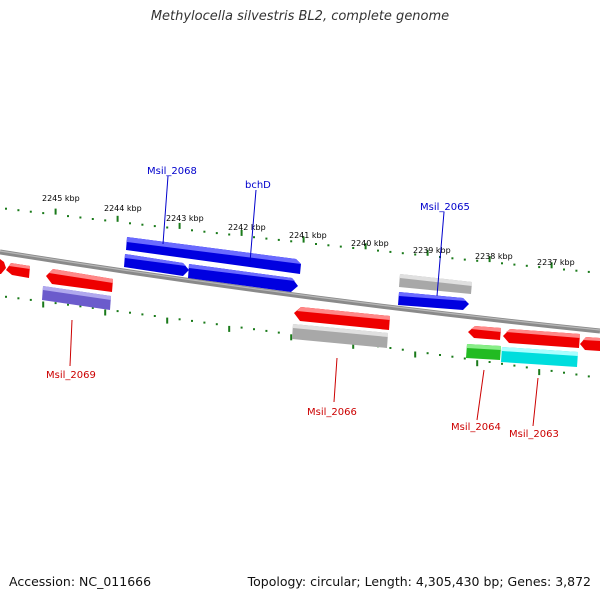 The image size is (600, 600). I want to click on gene-msil-2065-grey, so click(435, 284).